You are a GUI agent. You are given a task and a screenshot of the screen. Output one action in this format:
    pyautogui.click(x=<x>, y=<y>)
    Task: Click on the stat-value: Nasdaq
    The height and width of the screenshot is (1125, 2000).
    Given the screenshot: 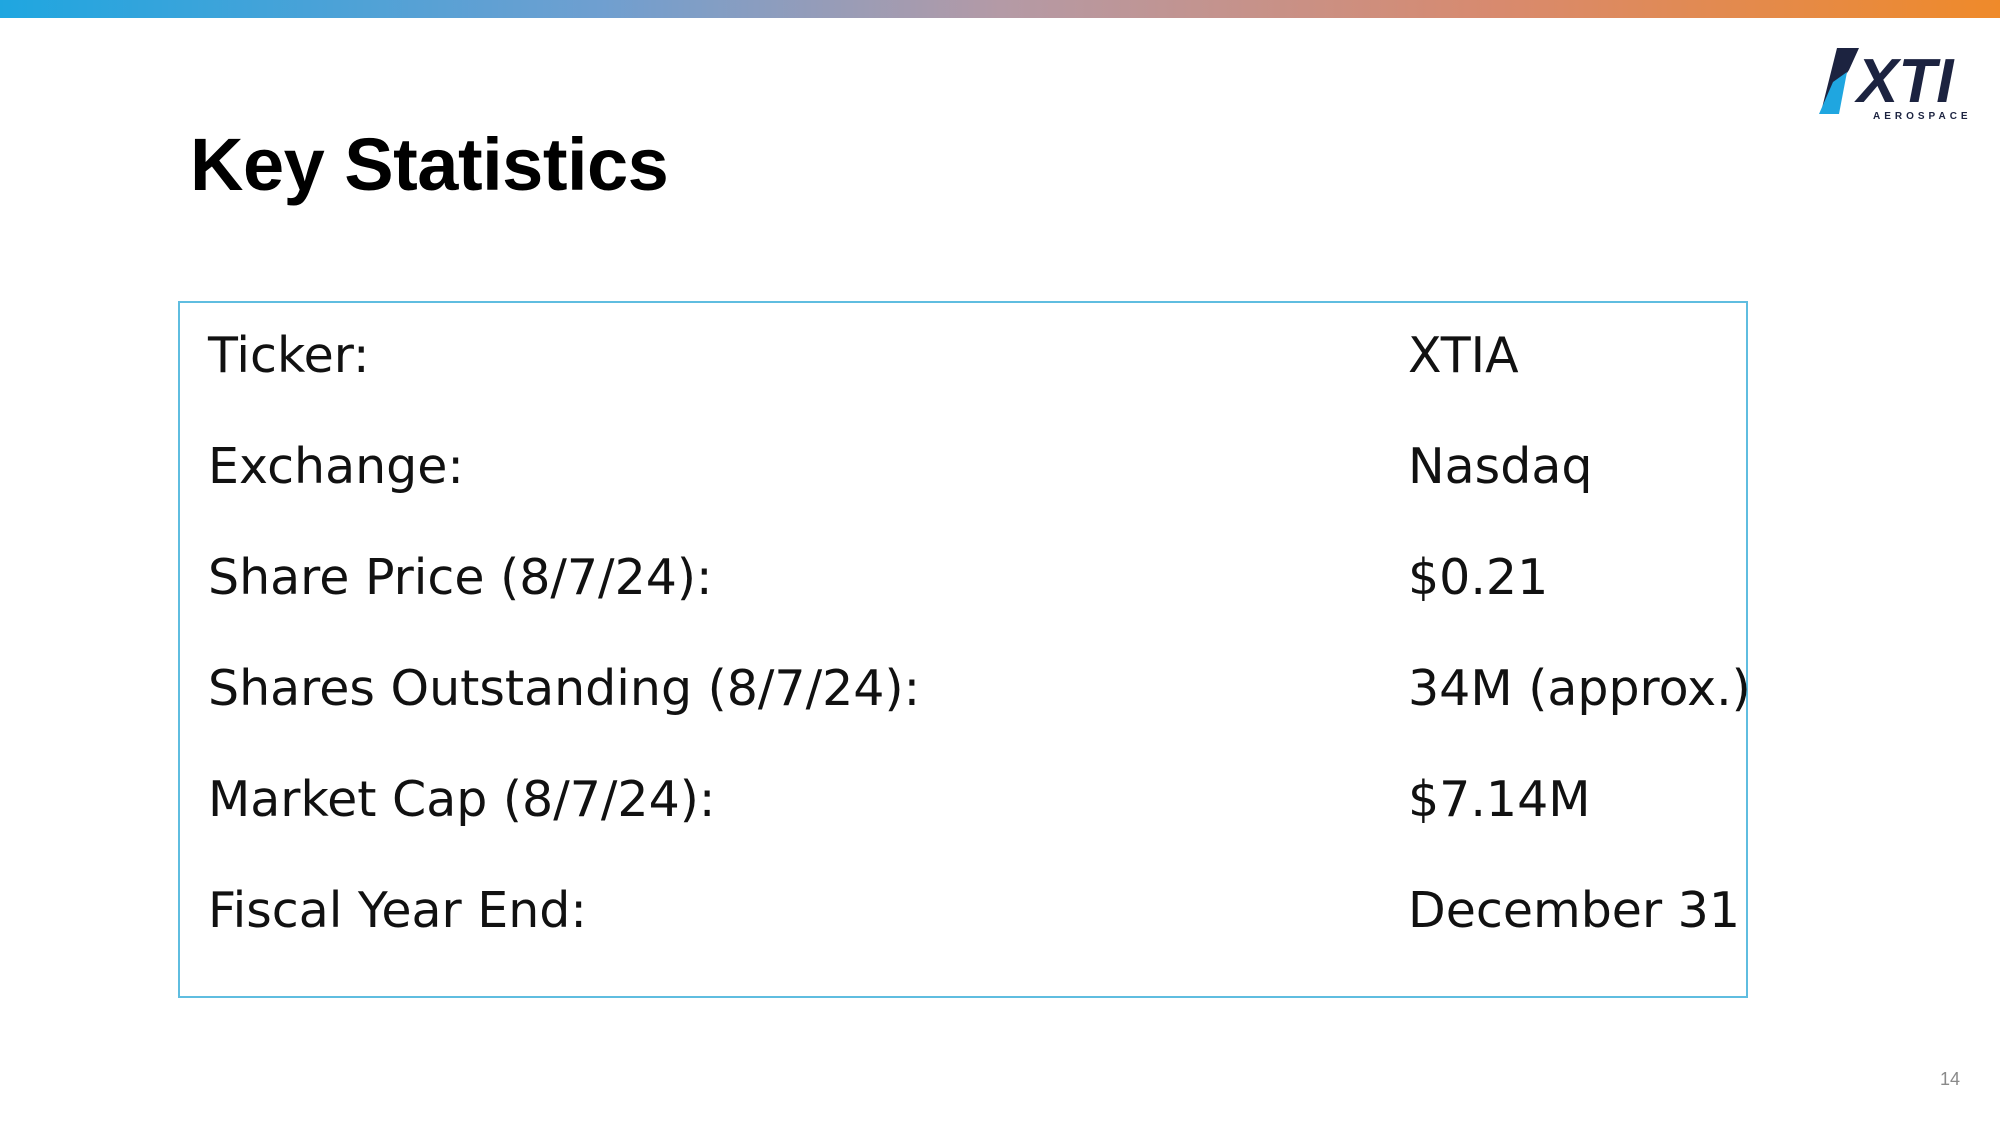 What is the action you would take?
    pyautogui.click(x=1500, y=466)
    